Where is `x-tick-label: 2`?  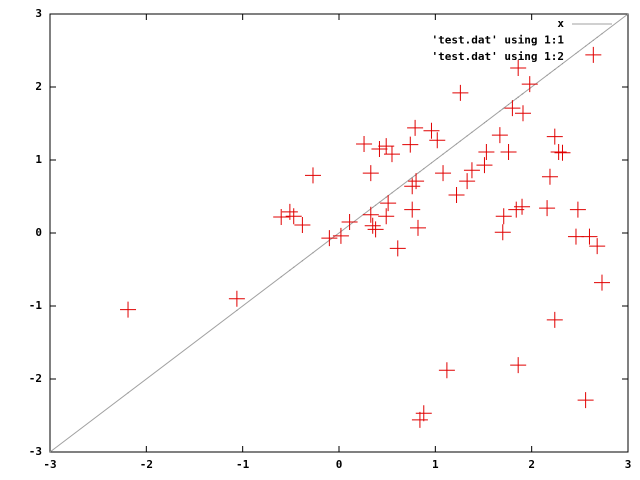
x-tick-label: 2 is located at coordinates (531, 464).